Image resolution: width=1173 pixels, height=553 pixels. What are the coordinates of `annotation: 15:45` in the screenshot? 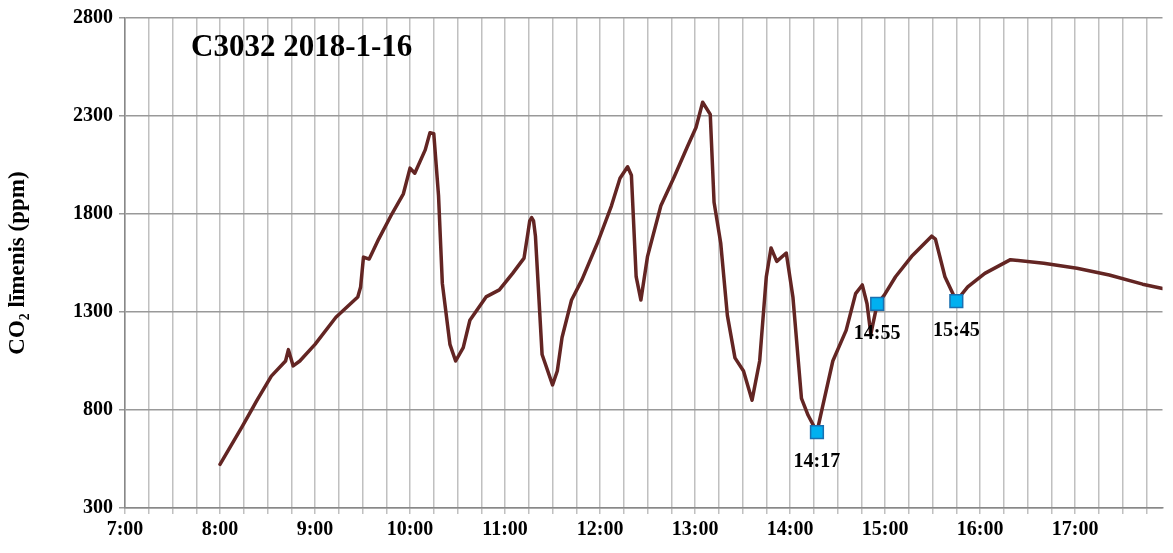 It's located at (956, 329).